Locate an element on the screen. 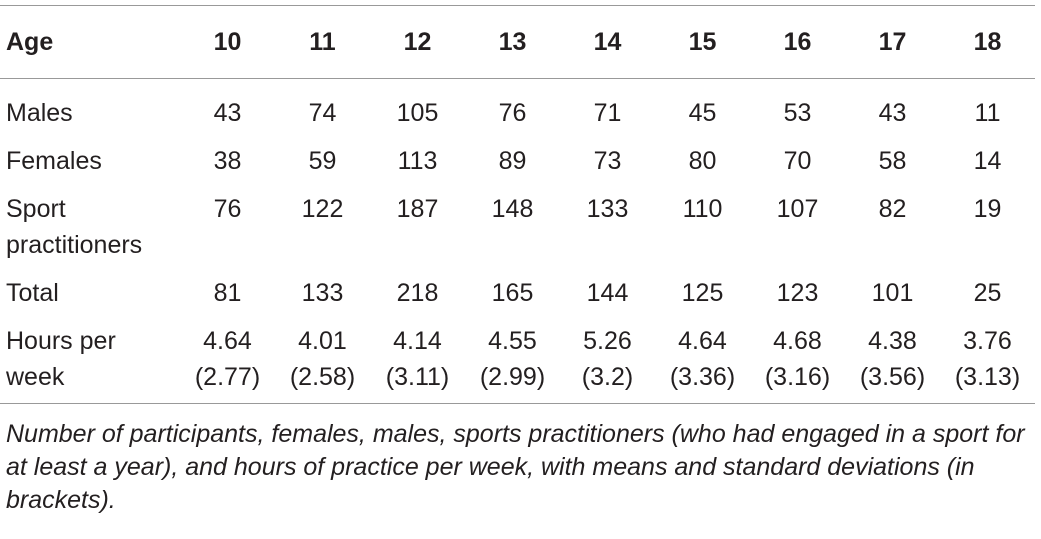  header-cell: 15 is located at coordinates (702, 42).